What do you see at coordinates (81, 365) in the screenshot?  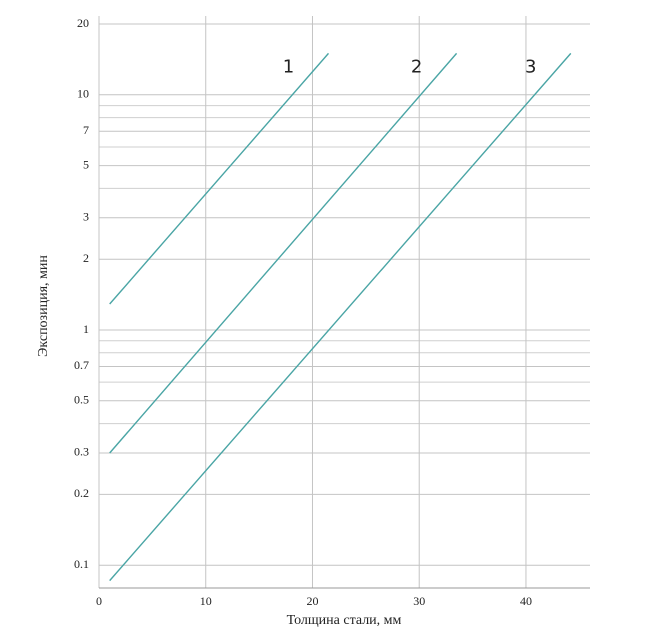 I see `y-tick-label: 0.7` at bounding box center [81, 365].